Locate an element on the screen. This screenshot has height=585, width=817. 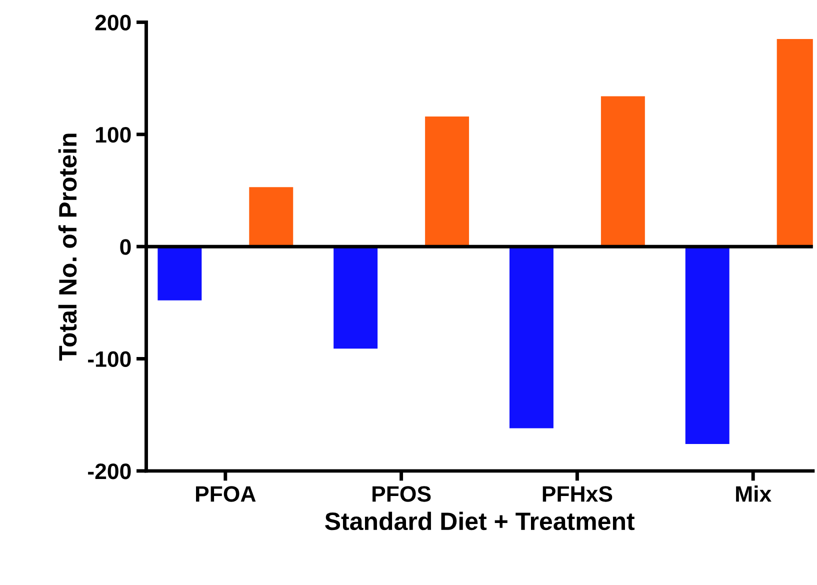
y-tick-label: -100 is located at coordinates (109, 359).